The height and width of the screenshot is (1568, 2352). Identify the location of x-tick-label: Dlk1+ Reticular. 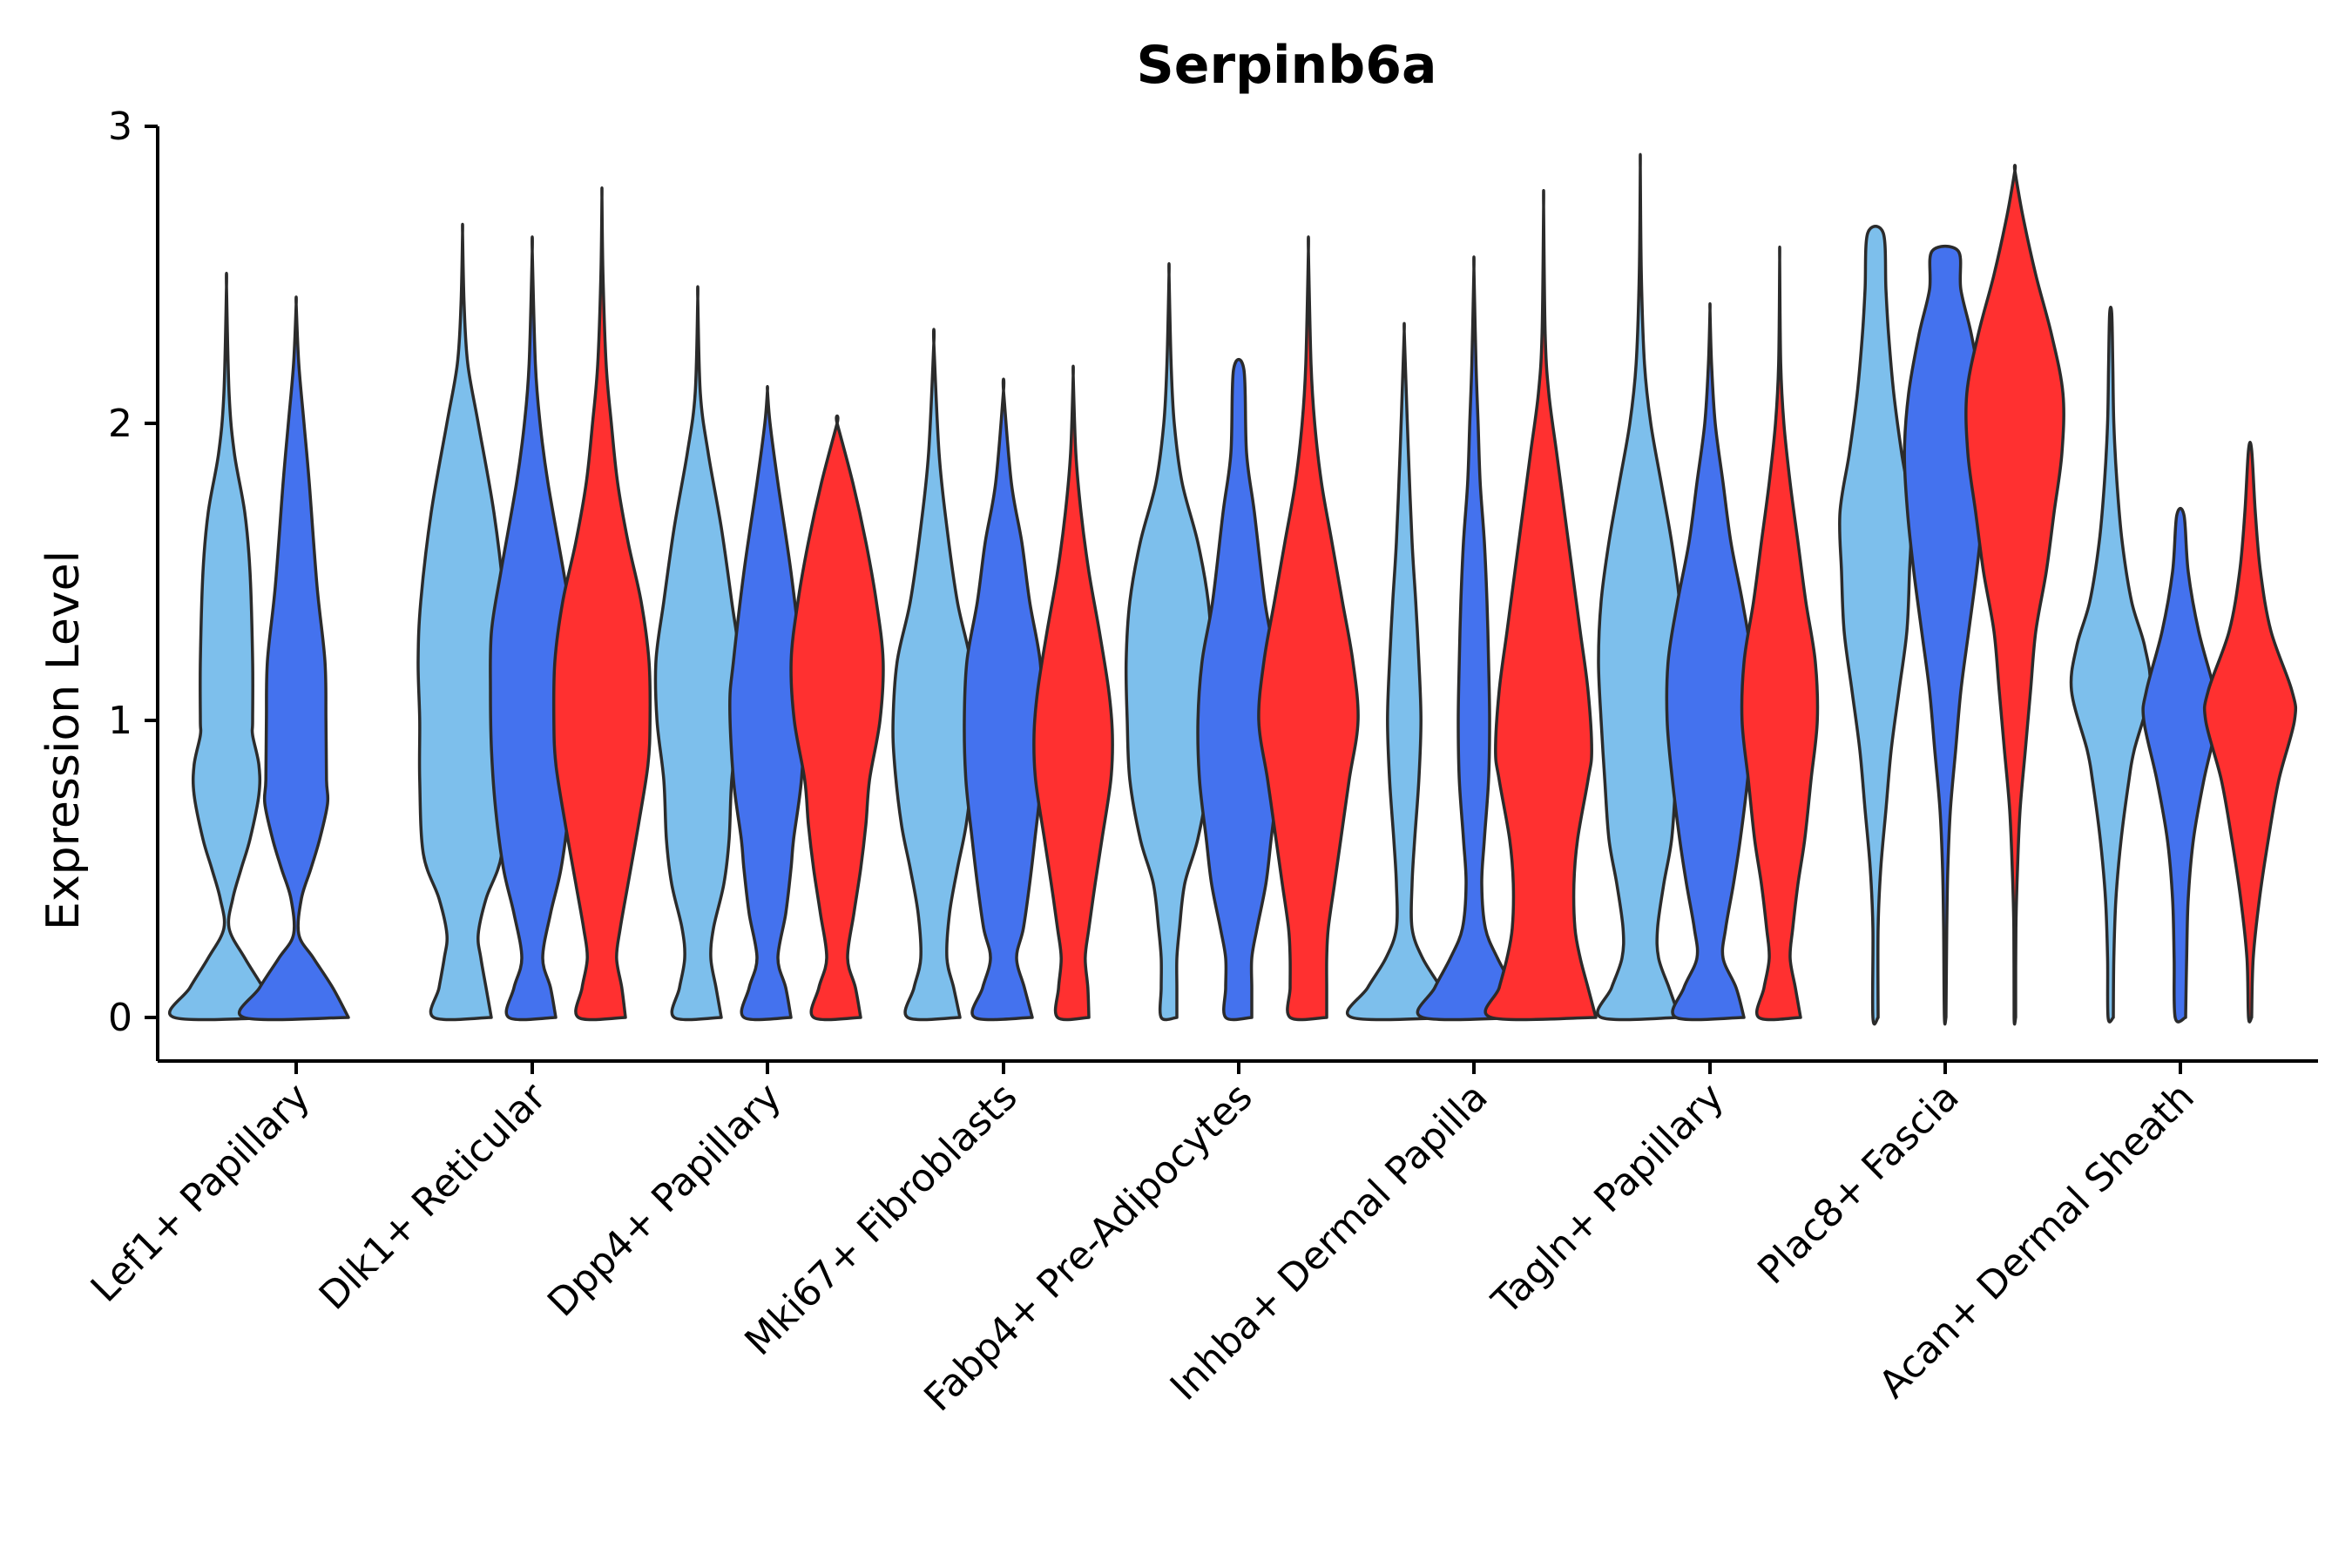
(433, 1196).